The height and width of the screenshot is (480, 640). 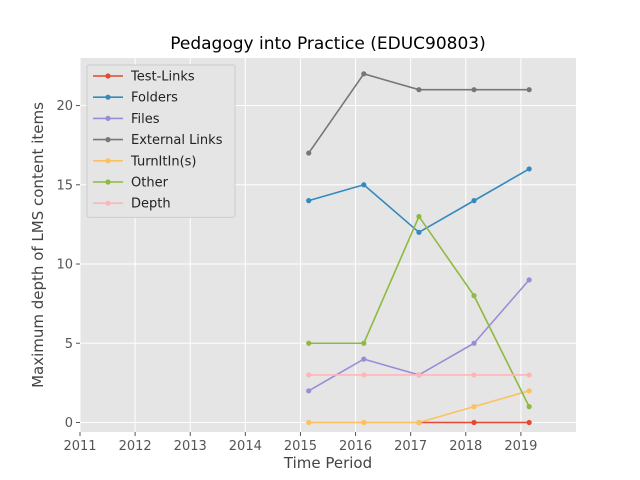 I want to click on x-tick-label: 2011, so click(x=79, y=446).